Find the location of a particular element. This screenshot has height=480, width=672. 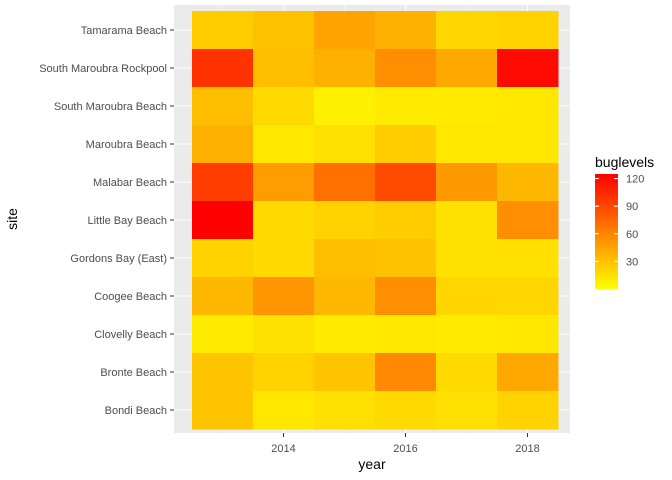

y-tick-label: Maroubra Beach is located at coordinates (126, 145).